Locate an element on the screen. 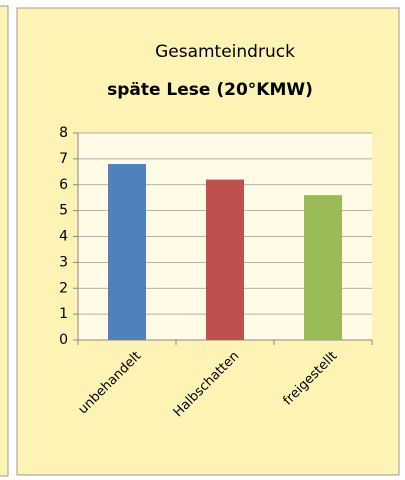 Image resolution: width=405 pixels, height=480 pixels. y-tick-label: 4 is located at coordinates (63, 237).